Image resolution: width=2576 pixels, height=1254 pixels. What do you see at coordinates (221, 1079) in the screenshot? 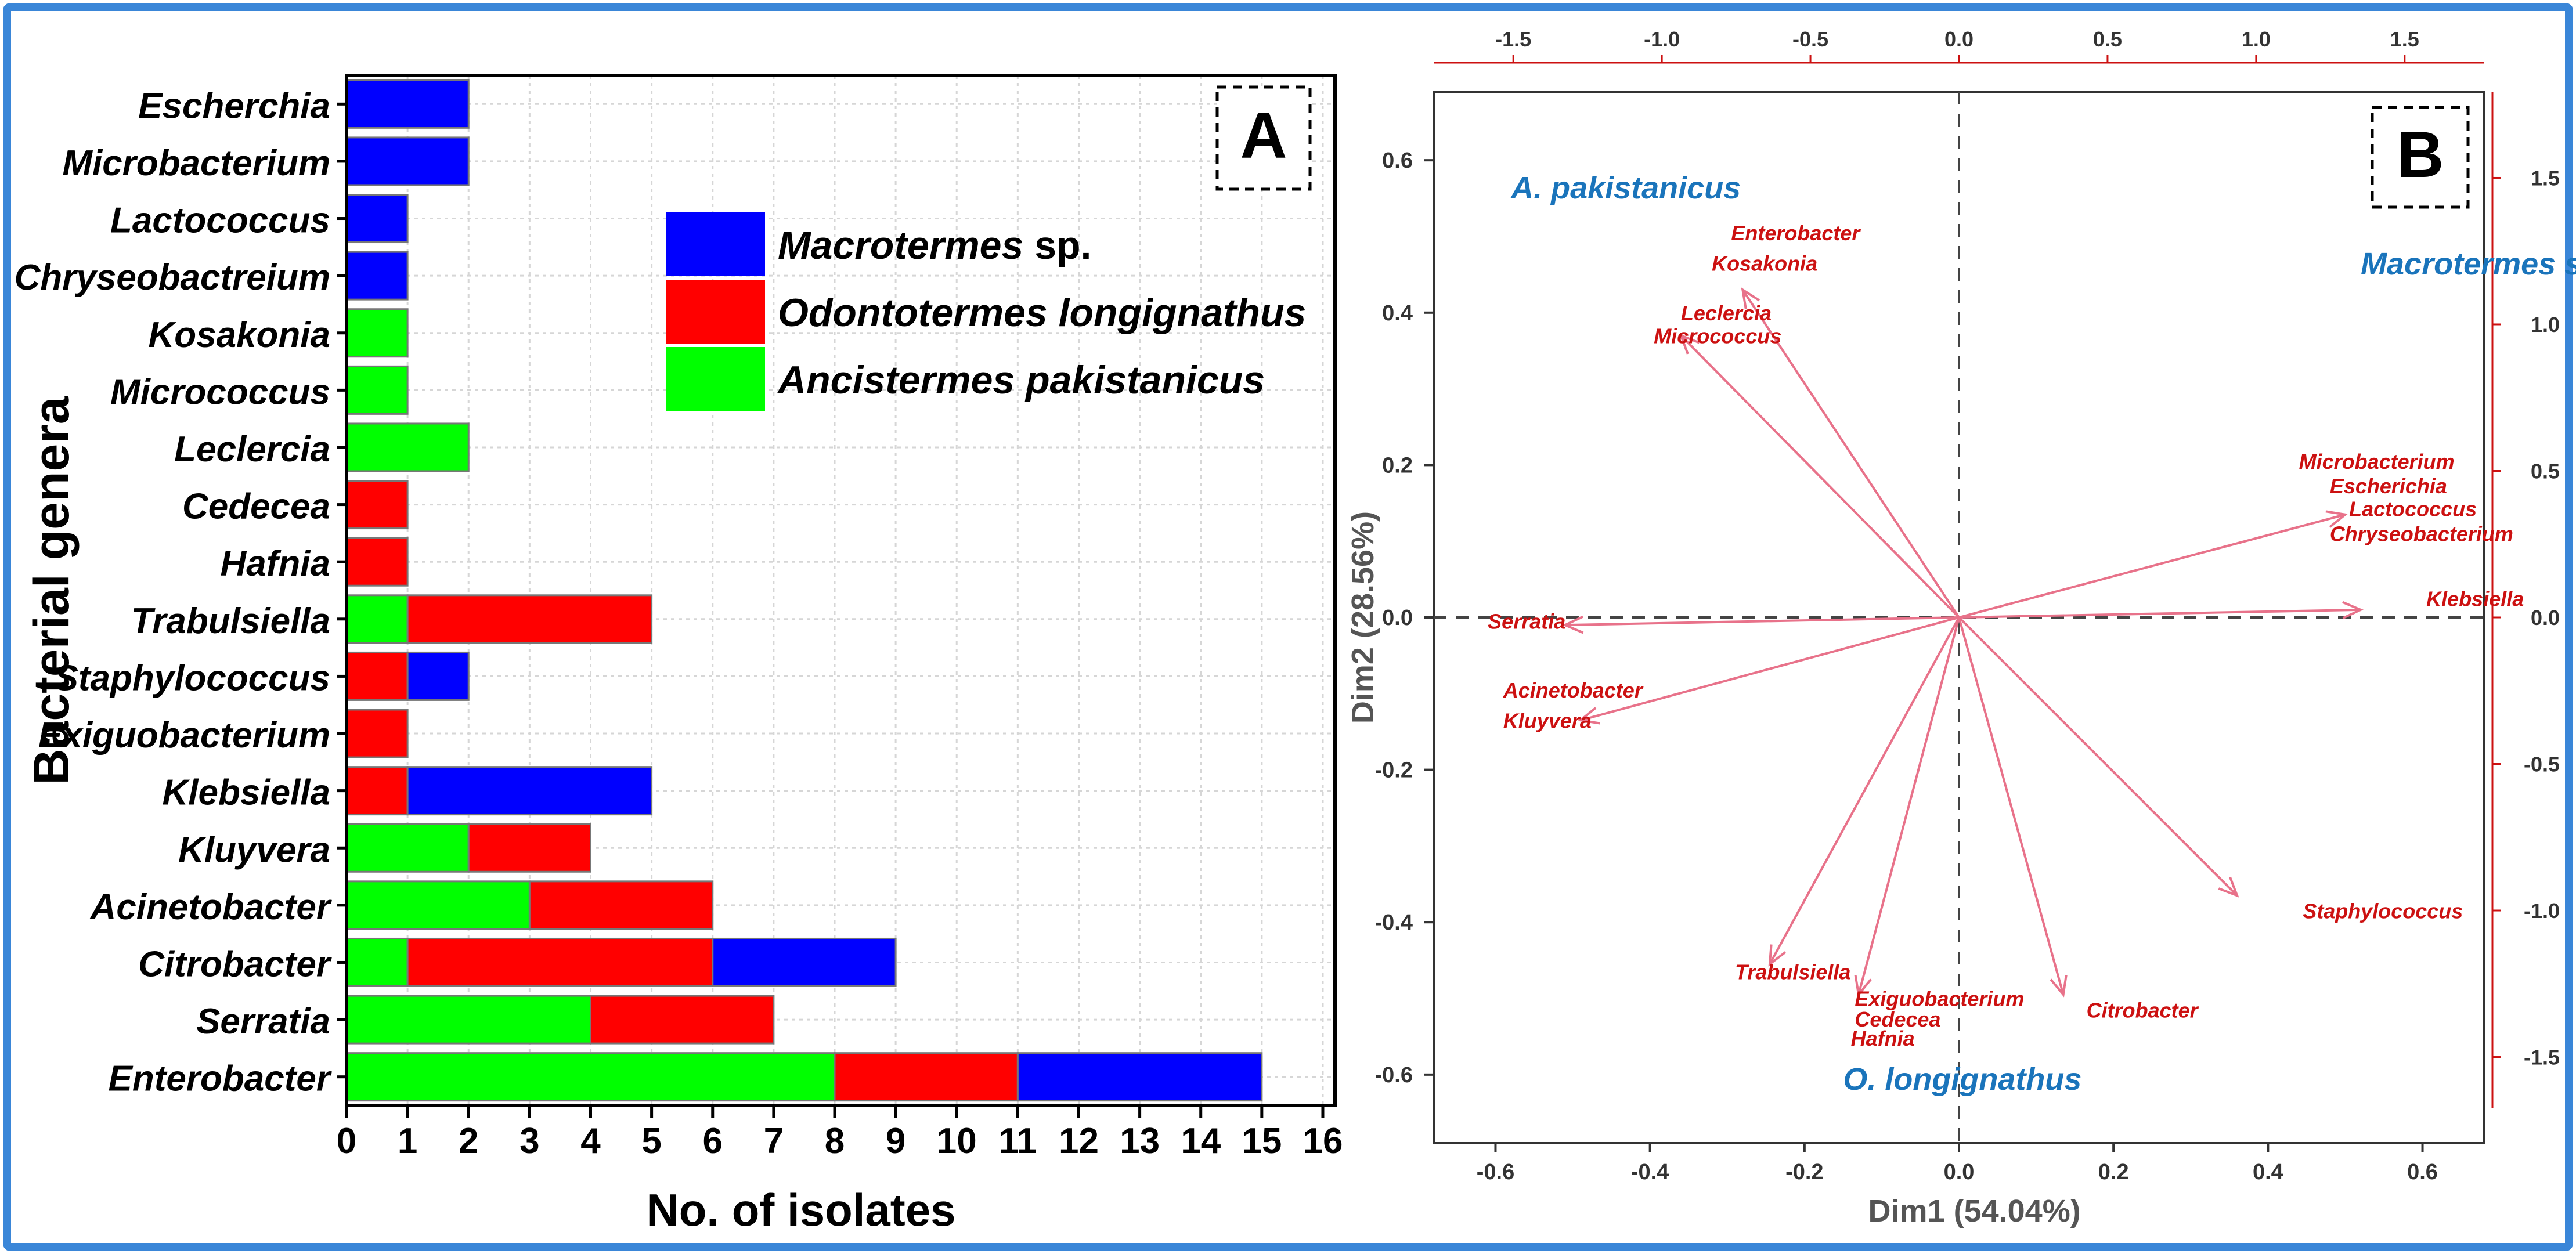
I see `category-label: Enterobacter` at bounding box center [221, 1079].